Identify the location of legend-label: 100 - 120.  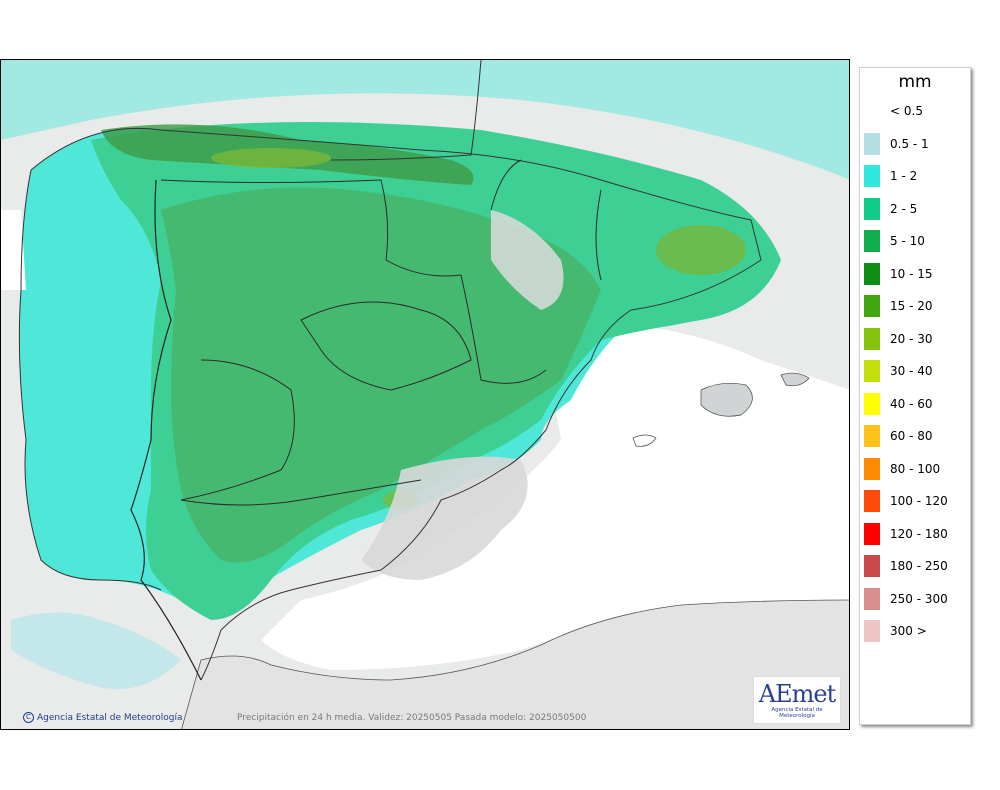
(919, 501).